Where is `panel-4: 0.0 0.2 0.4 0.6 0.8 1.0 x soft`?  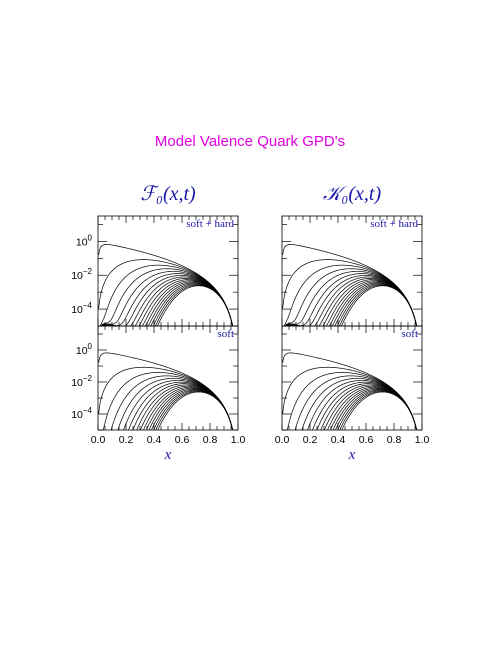 panel-4: 0.0 0.2 0.4 0.6 0.8 1.0 x soft is located at coordinates (352, 394).